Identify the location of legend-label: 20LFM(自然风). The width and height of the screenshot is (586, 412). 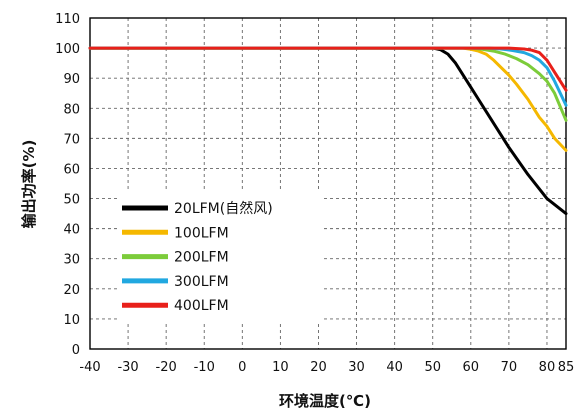
(223, 208).